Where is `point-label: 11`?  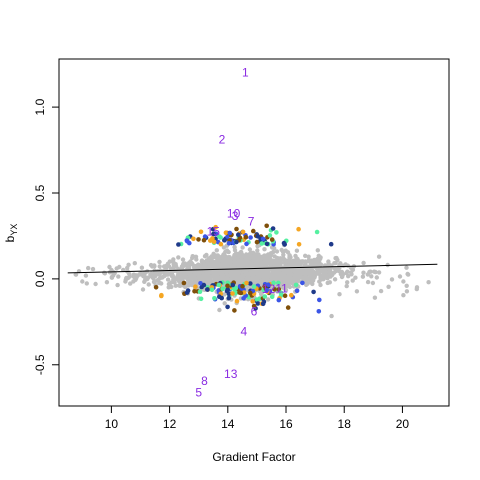
point-label: 11 is located at coordinates (281, 288).